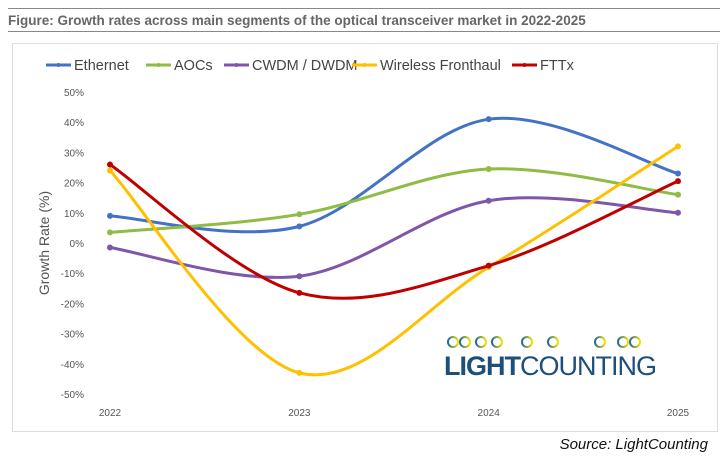 The image size is (720, 458). What do you see at coordinates (77, 244) in the screenshot?
I see `y-tick-label: 0%` at bounding box center [77, 244].